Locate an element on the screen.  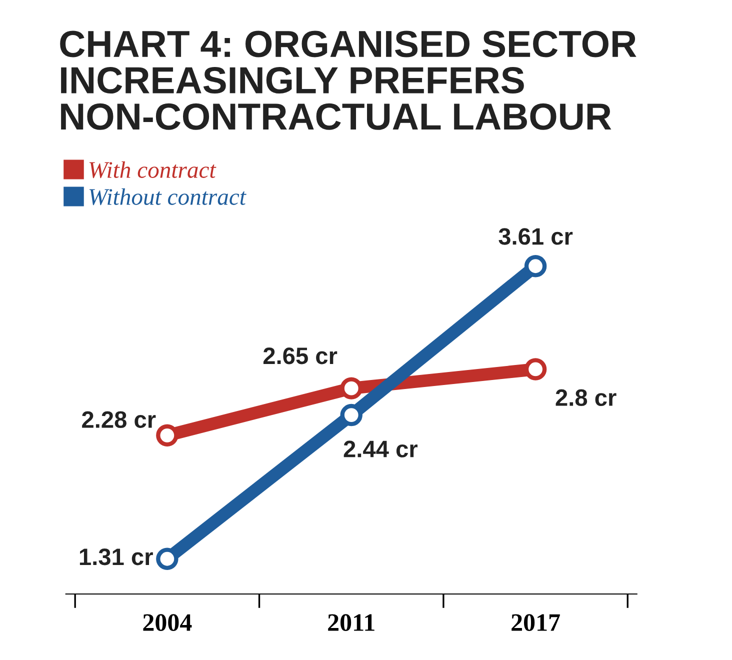
data-label: 2.65 cr is located at coordinates (300, 355).